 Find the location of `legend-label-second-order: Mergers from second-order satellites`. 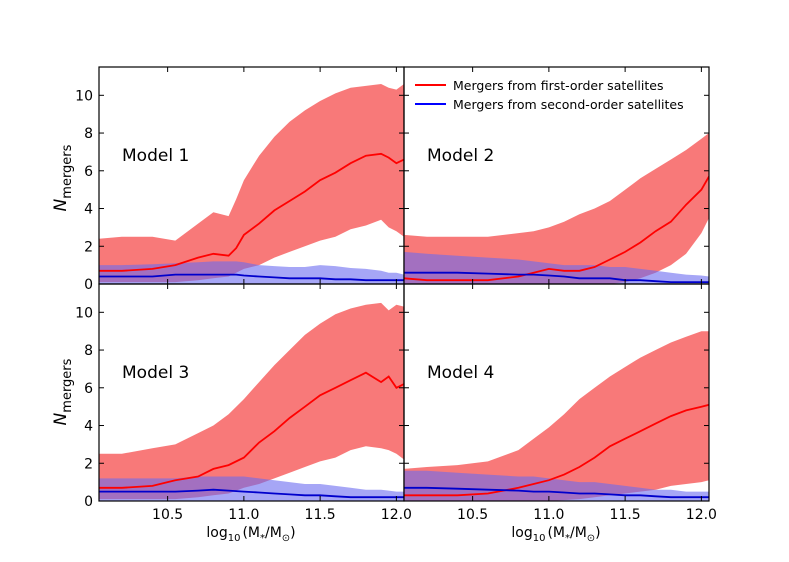

legend-label-second-order: Mergers from second-order satellites is located at coordinates (568, 104).